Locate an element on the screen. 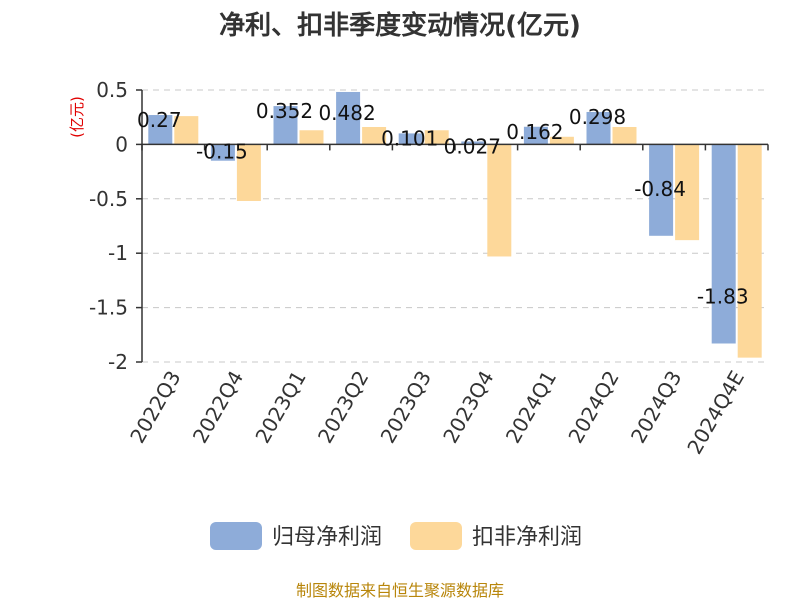  data-label: 0.162 is located at coordinates (534, 132).